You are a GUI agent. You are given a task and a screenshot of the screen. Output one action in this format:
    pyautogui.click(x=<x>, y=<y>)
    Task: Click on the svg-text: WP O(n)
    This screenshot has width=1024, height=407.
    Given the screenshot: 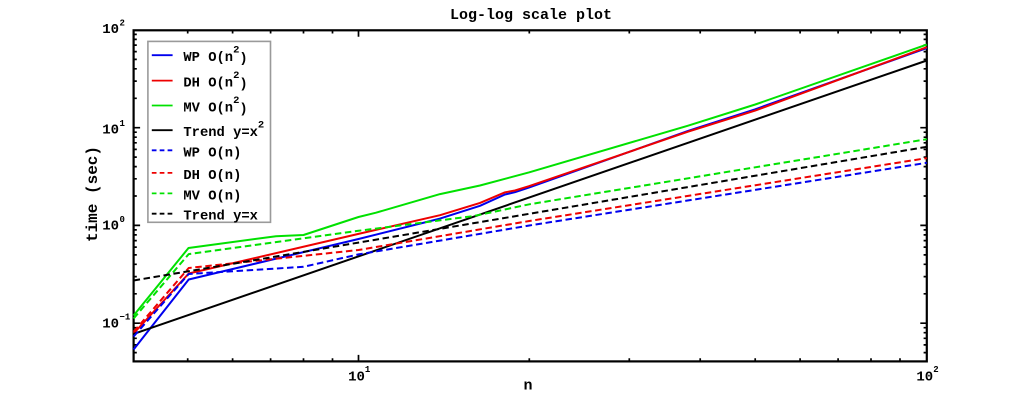 What is the action you would take?
    pyautogui.click(x=212, y=153)
    